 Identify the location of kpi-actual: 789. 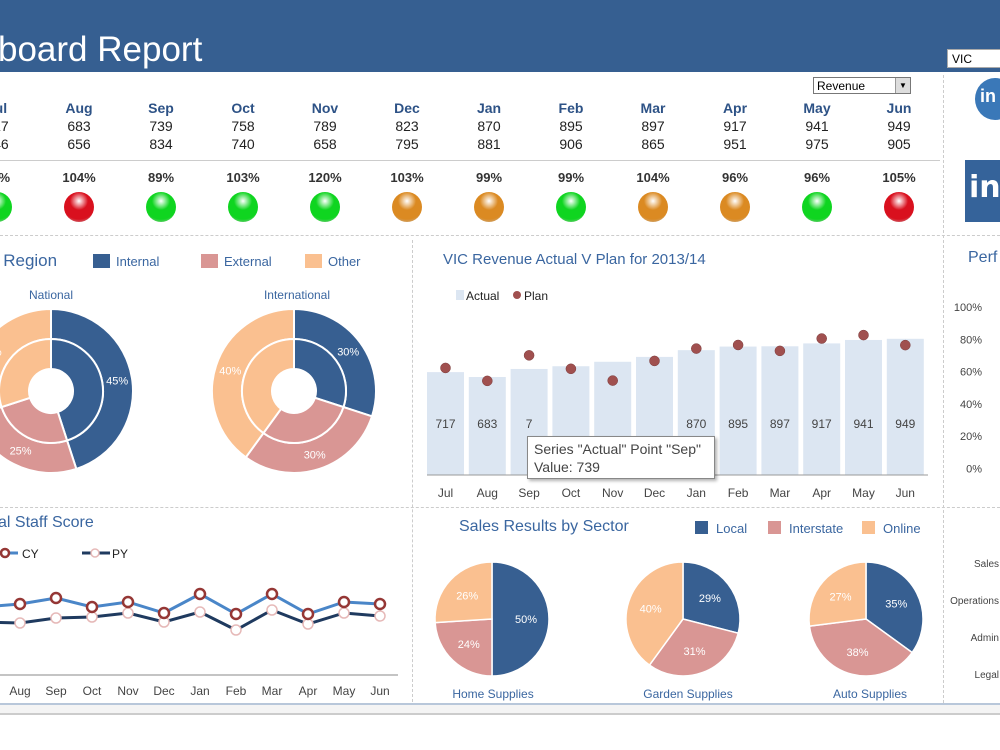
(325, 126).